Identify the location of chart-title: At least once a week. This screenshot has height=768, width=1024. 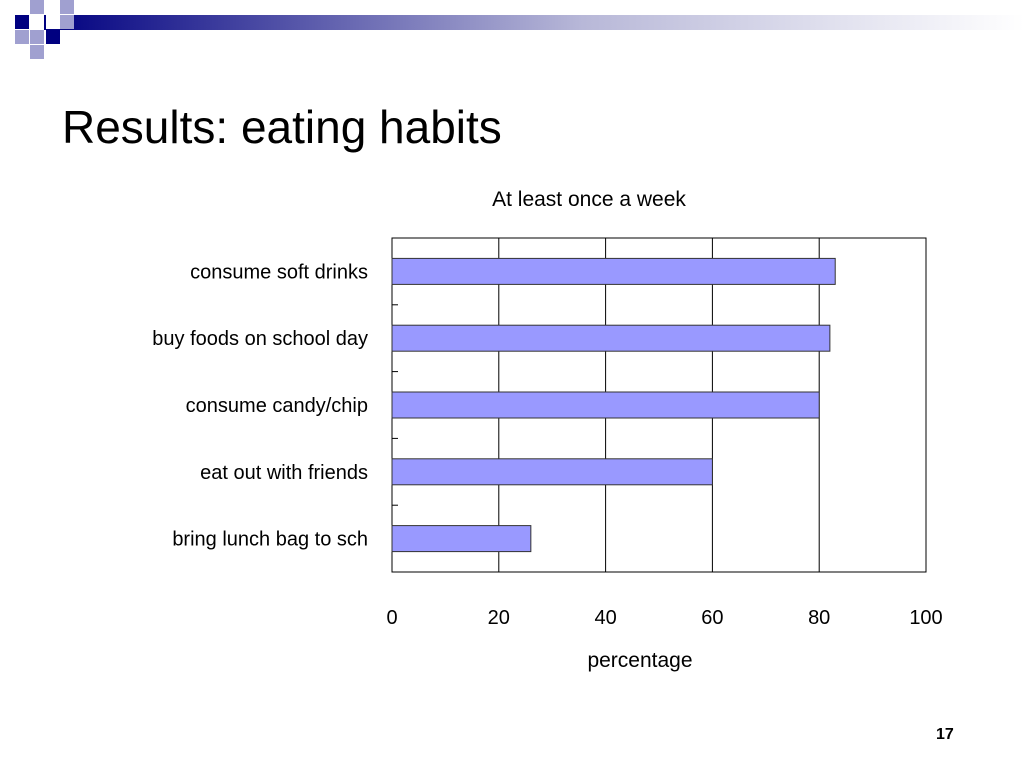
(589, 199).